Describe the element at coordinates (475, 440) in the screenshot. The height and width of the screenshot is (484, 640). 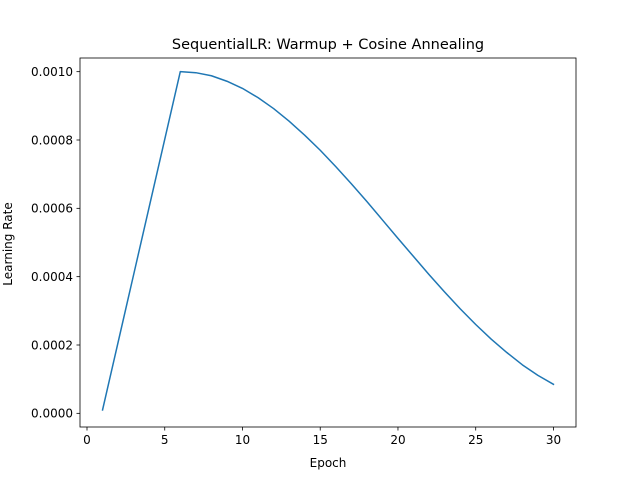
I see `x-tick-label: 25` at that location.